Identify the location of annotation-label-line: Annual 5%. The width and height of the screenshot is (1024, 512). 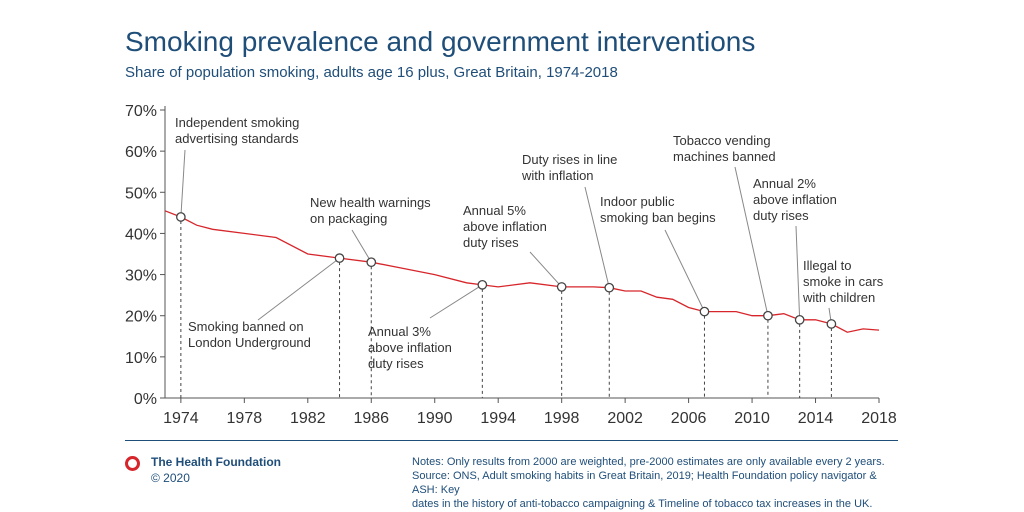
(494, 210).